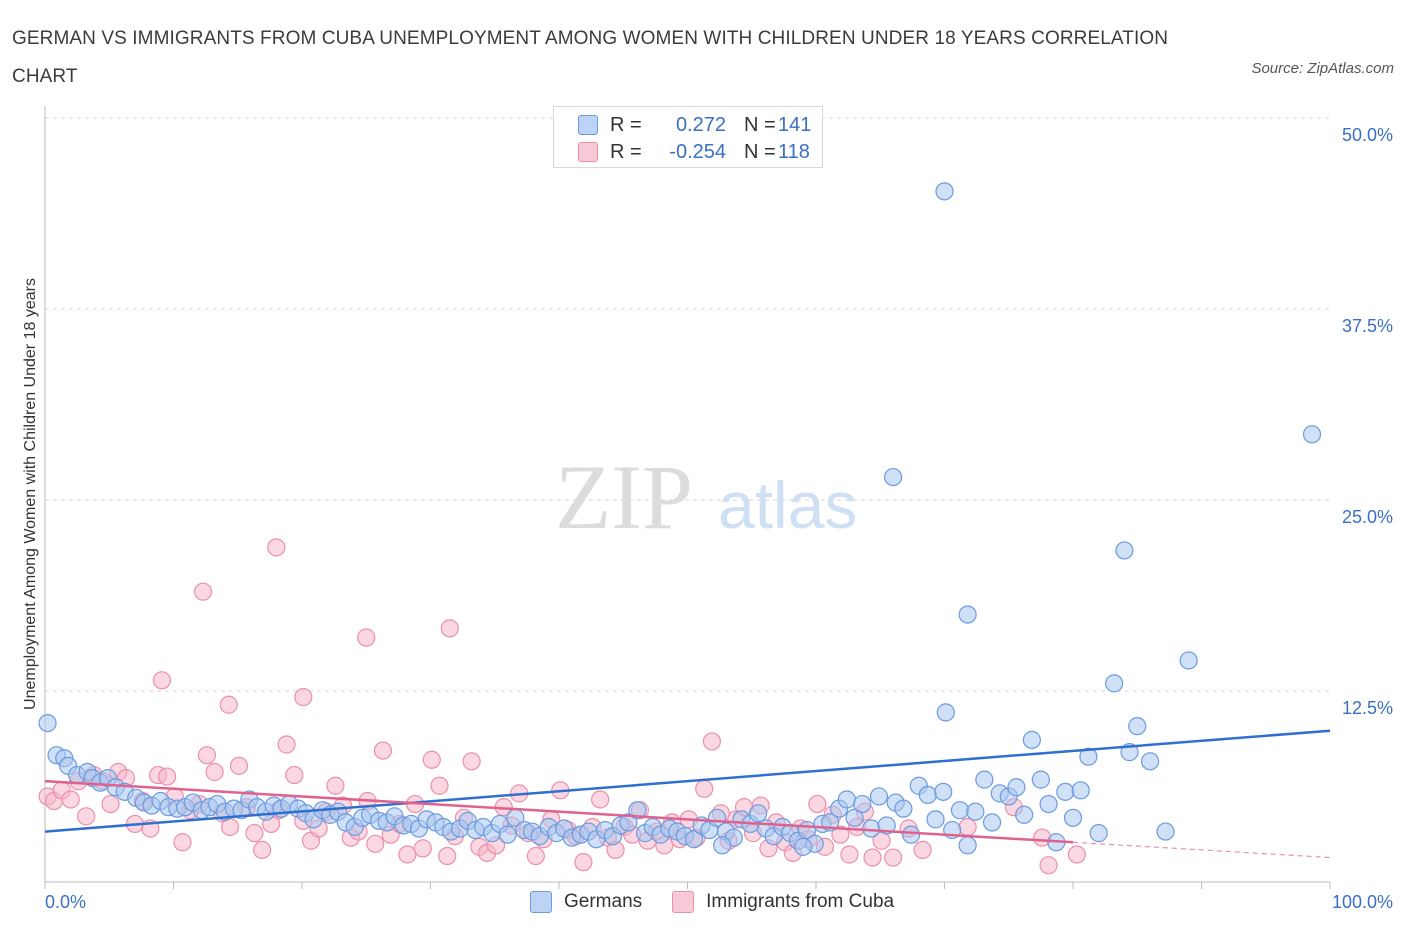 The image size is (1406, 930). I want to click on correlation-legend: R = 0.272 N = 141 R = -0.254 N = 118, so click(688, 137).